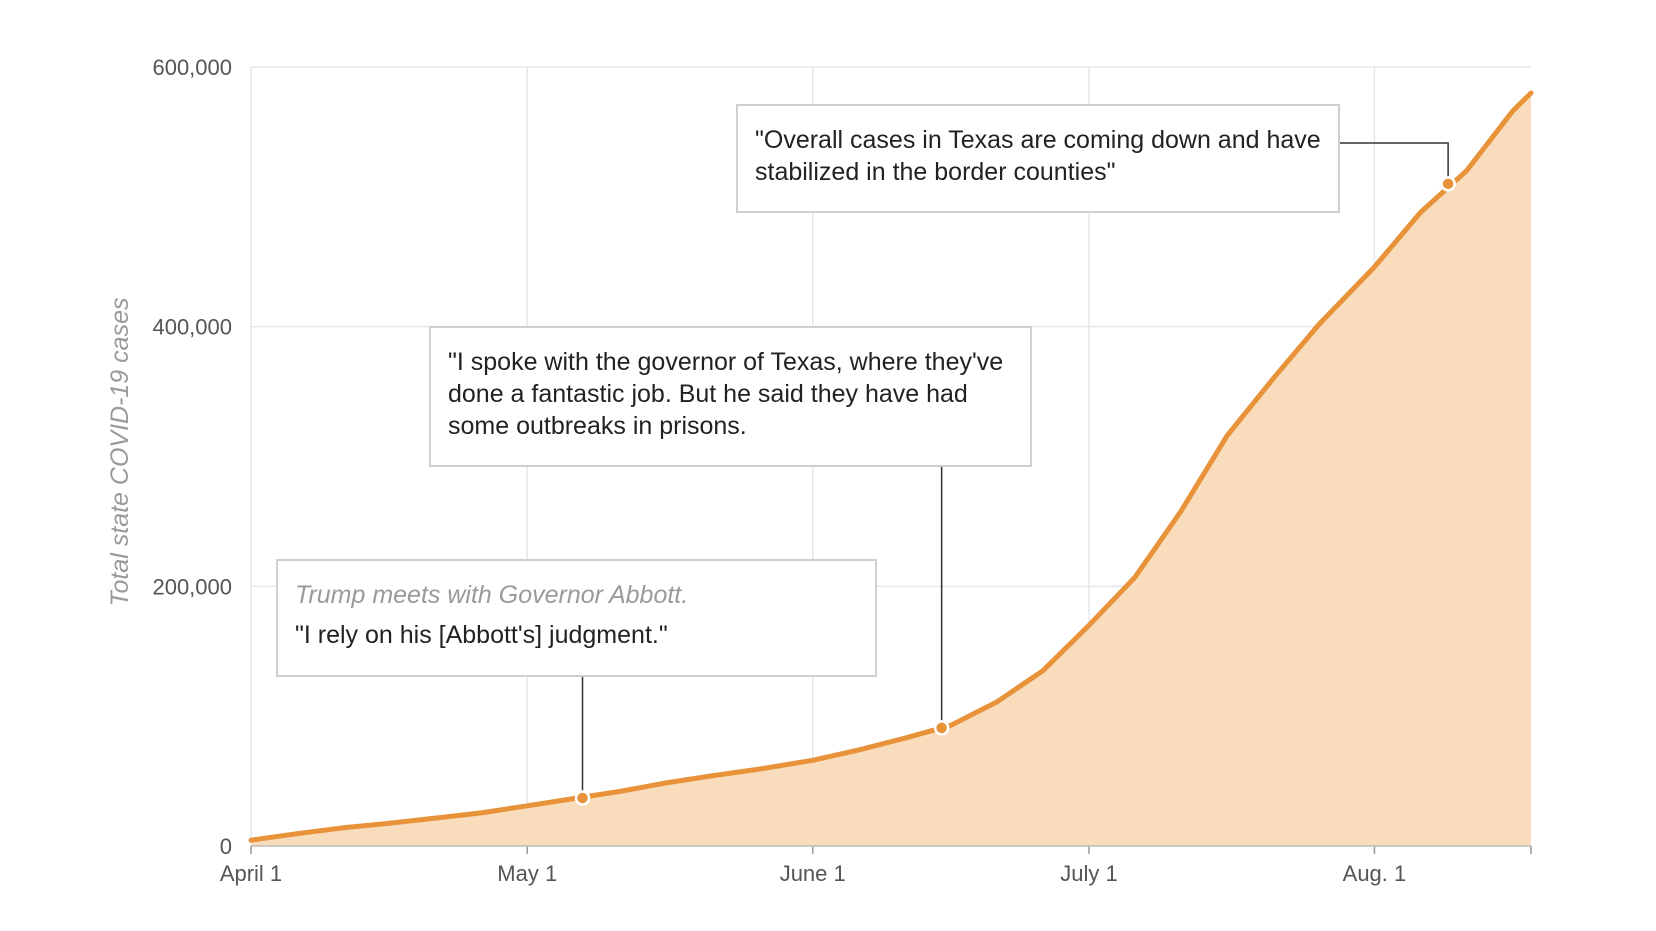 The image size is (1656, 931). Describe the element at coordinates (492, 595) in the screenshot. I see `annotation-note: Trump meets with Governor Abbott.` at that location.